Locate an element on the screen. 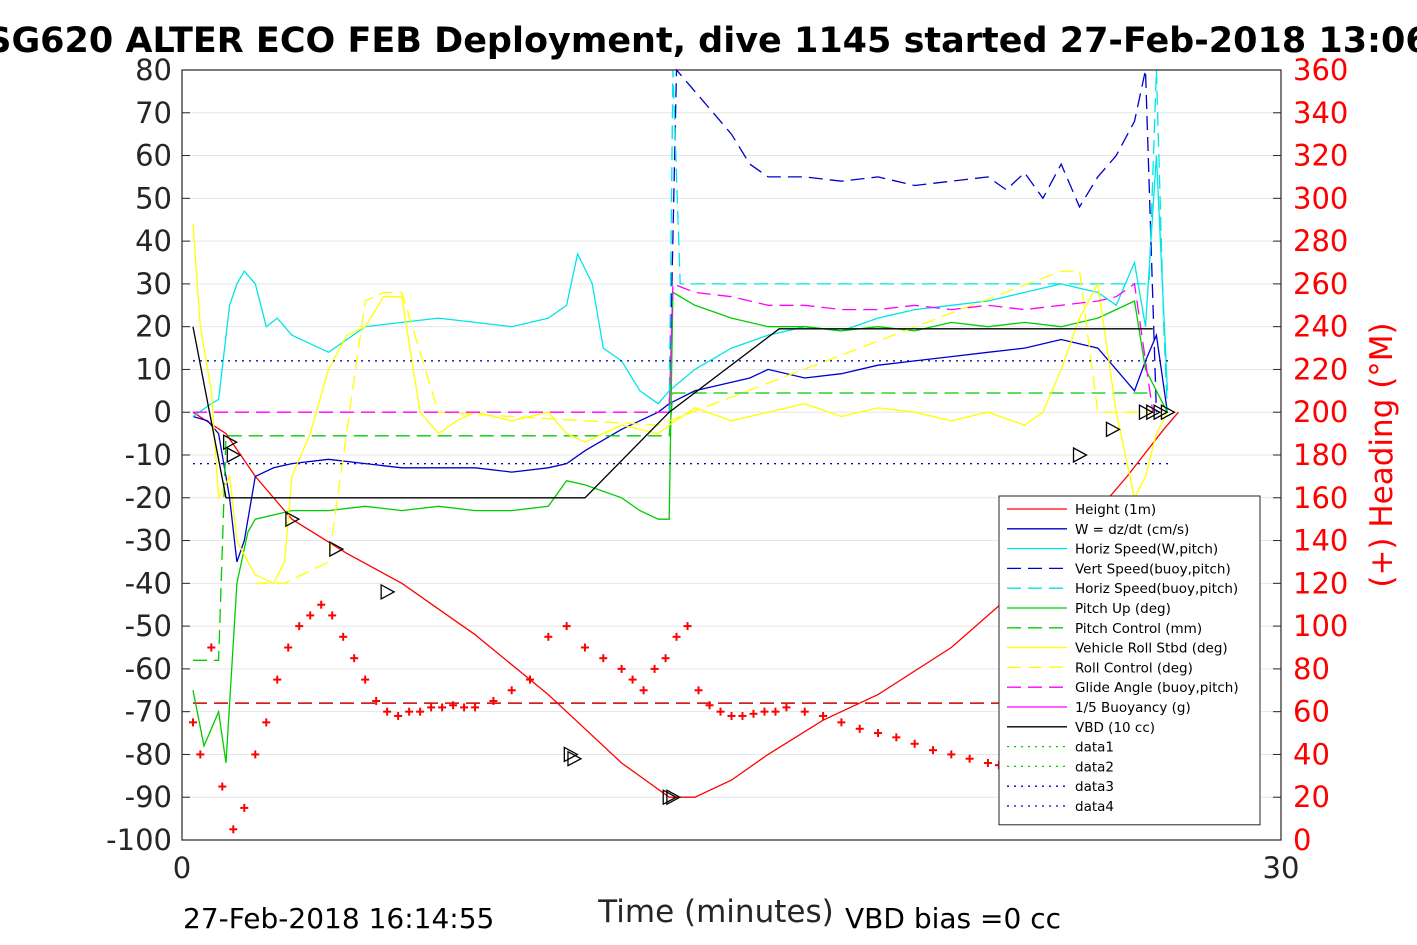 The width and height of the screenshot is (1417, 945). series-glide-angle-buoy-pitch is located at coordinates (673, 347).